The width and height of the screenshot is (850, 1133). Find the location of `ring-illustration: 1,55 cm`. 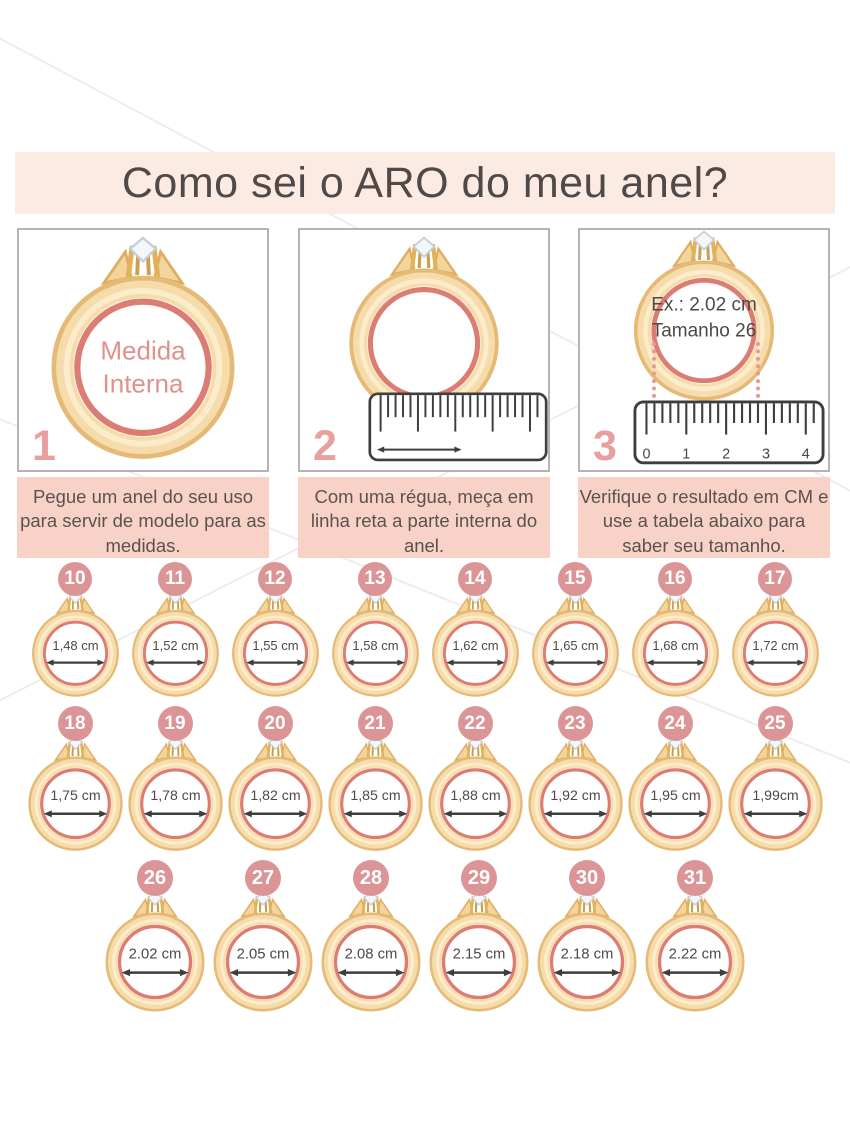

ring-illustration: 1,55 cm is located at coordinates (275, 644).